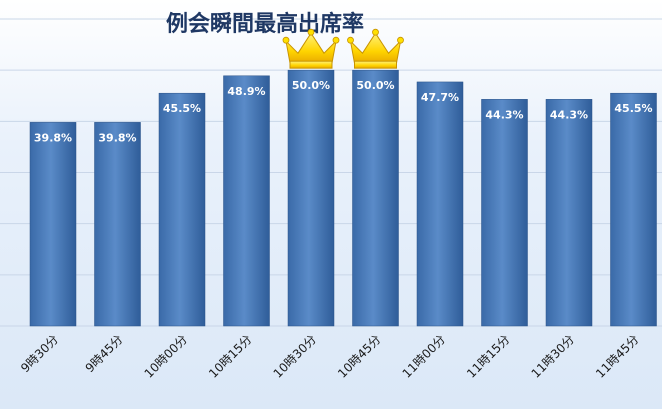 The height and width of the screenshot is (409, 662). What do you see at coordinates (343, 48) in the screenshot?
I see `crowns` at bounding box center [343, 48].